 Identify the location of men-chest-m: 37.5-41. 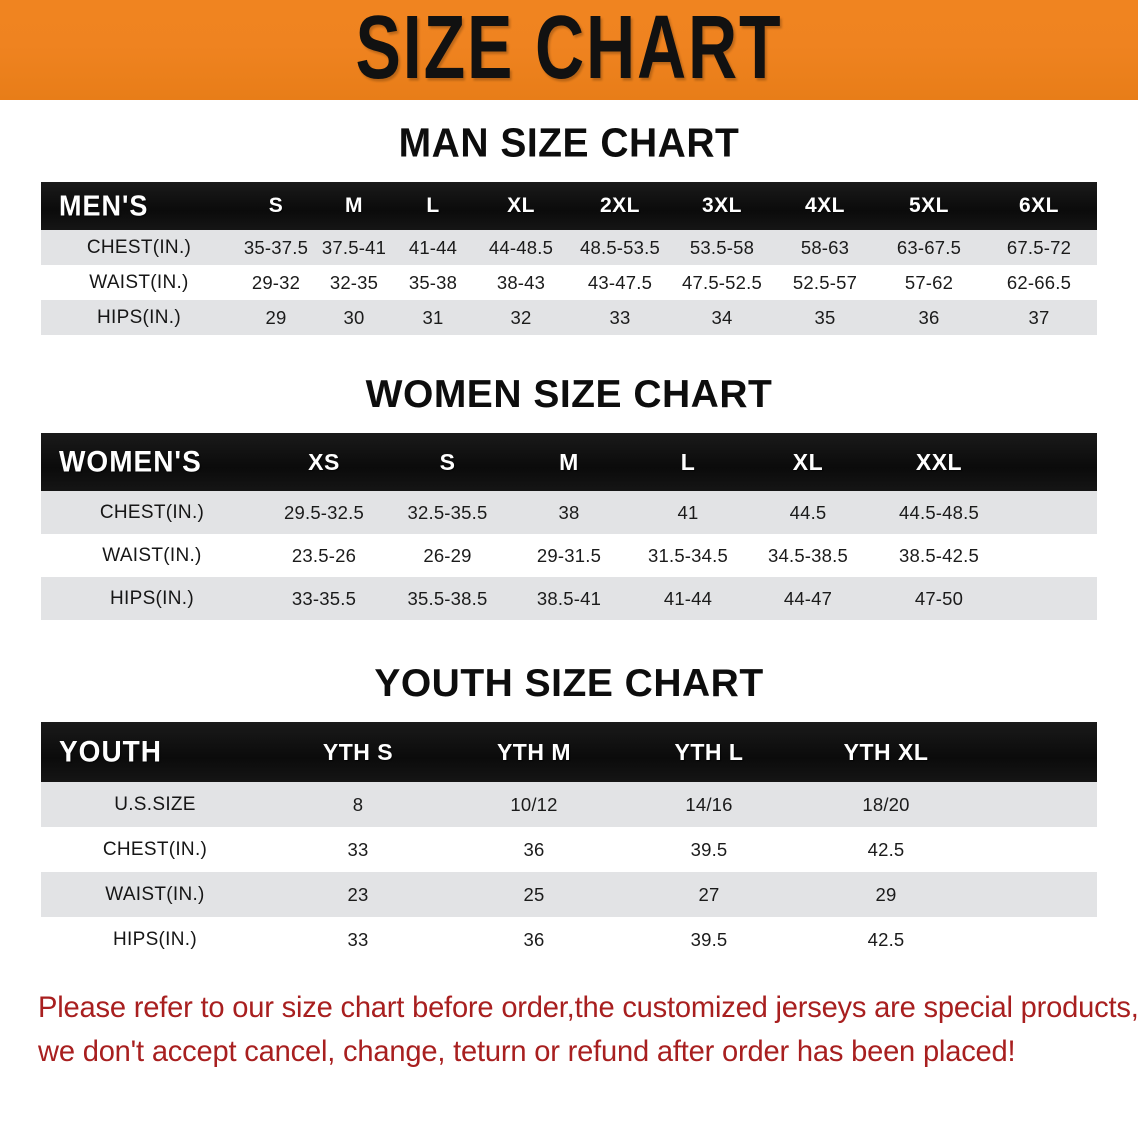
(354, 247).